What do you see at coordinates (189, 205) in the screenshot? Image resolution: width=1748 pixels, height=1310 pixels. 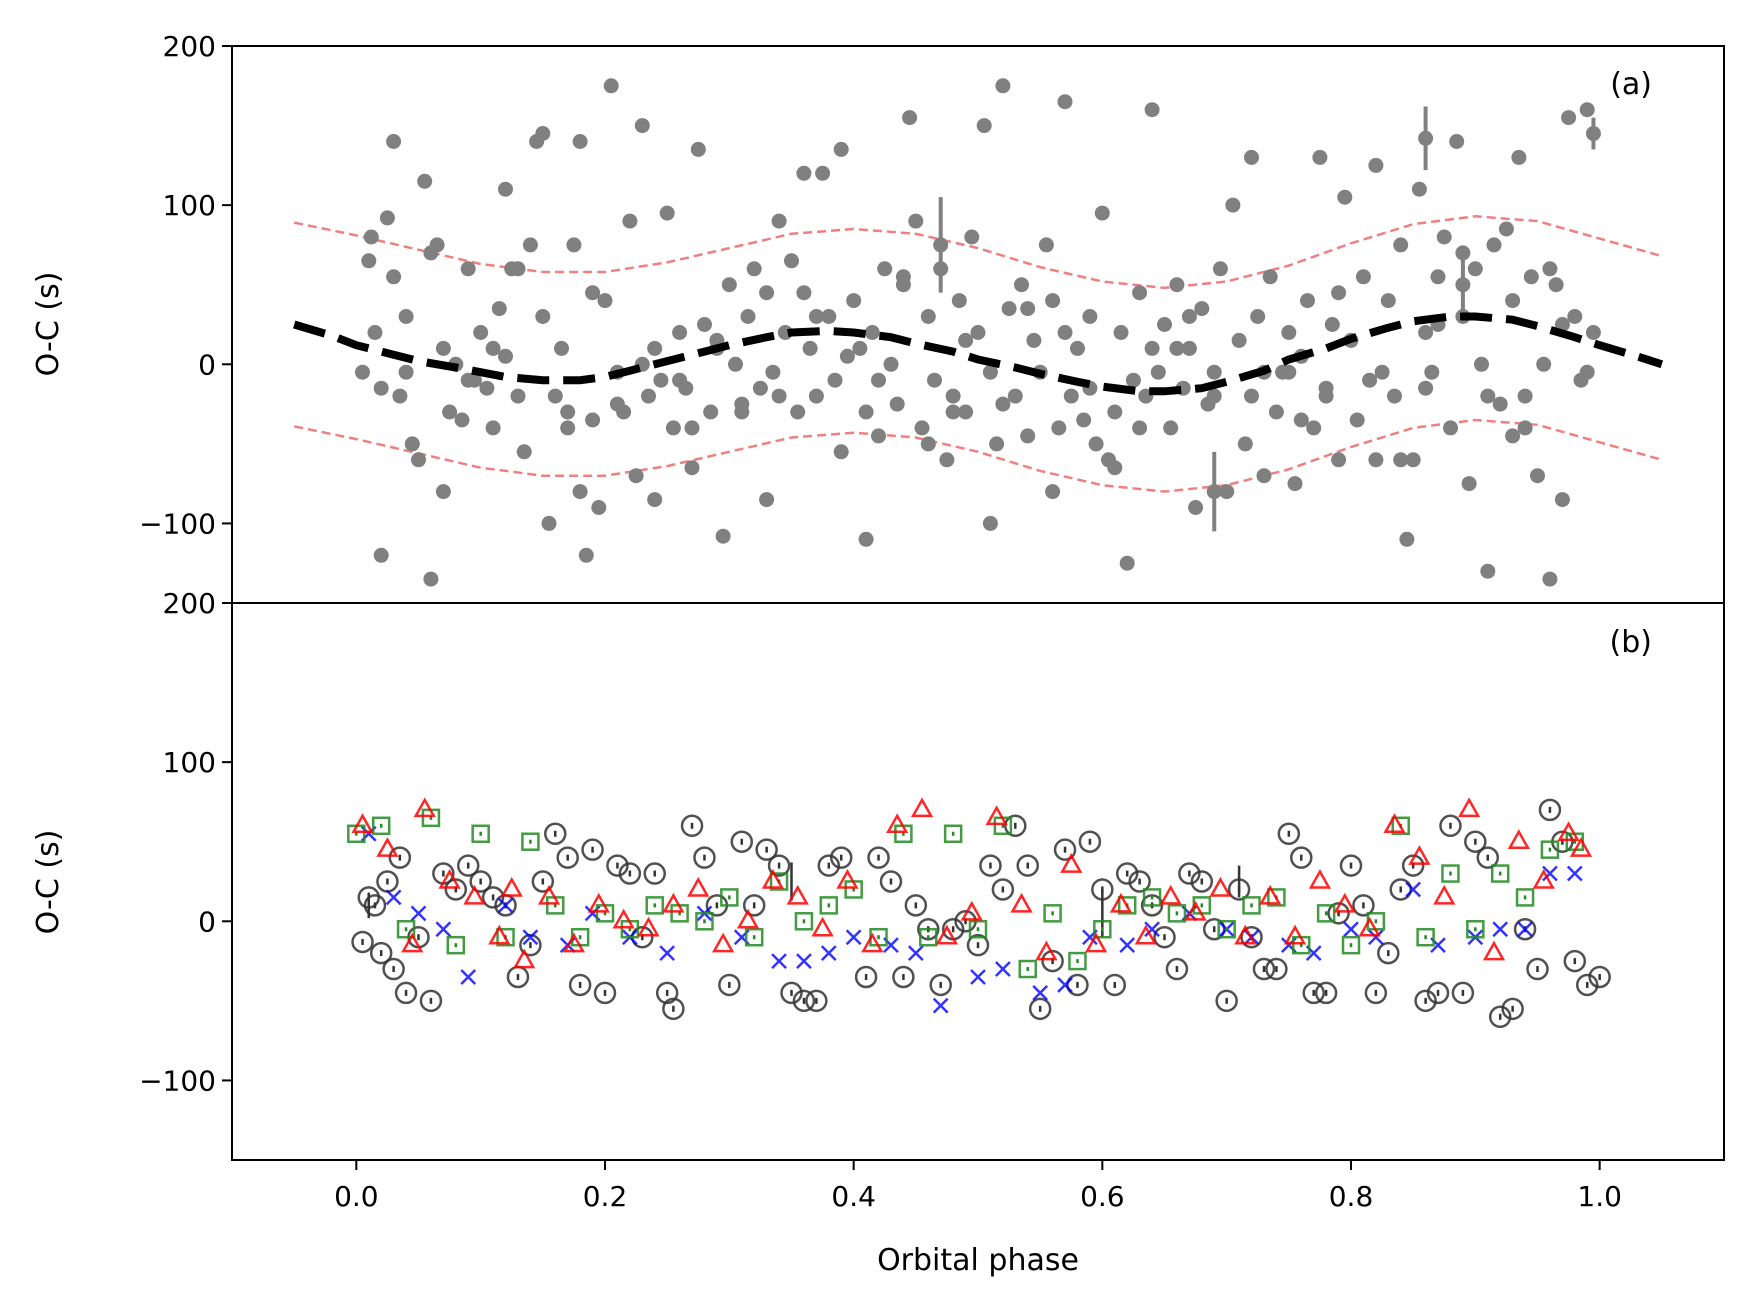 I see `y-tick-label: 100` at bounding box center [189, 205].